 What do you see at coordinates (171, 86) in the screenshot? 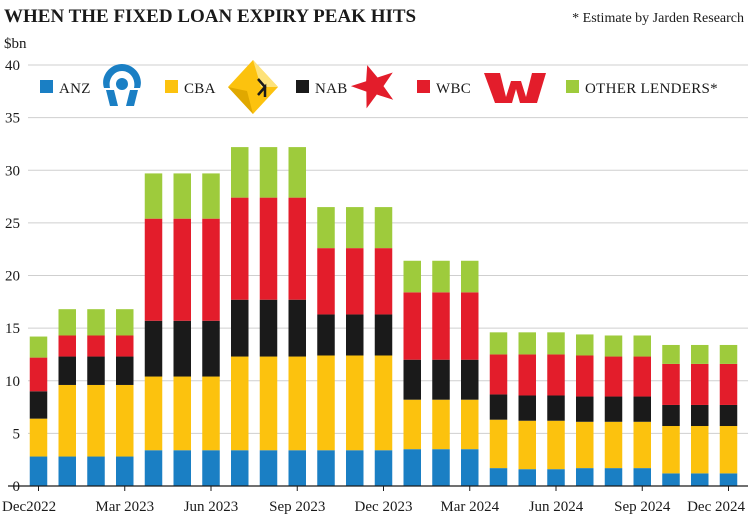
I see `legend-swatch-cba` at bounding box center [171, 86].